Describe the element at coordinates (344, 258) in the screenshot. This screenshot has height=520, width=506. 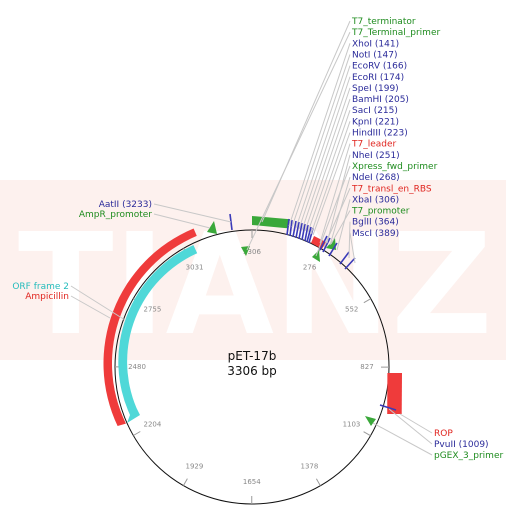
I see `site-bglii` at that location.